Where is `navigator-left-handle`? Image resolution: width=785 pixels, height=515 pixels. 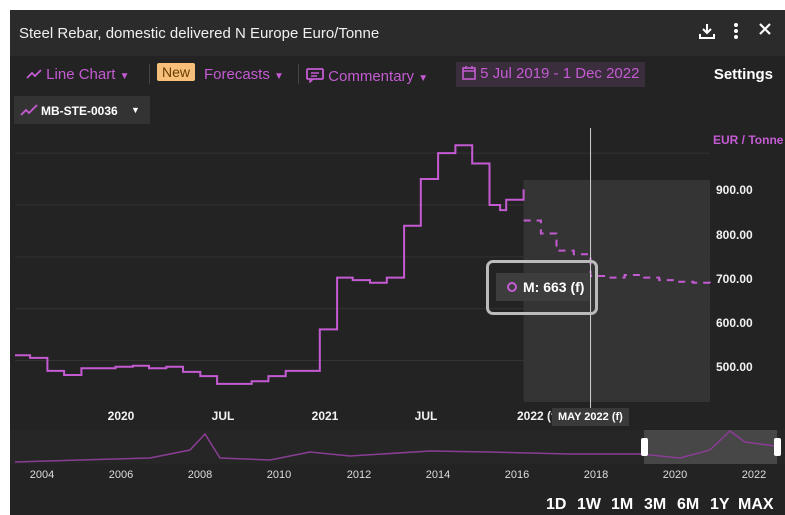
navigator-left-handle is located at coordinates (644, 447).